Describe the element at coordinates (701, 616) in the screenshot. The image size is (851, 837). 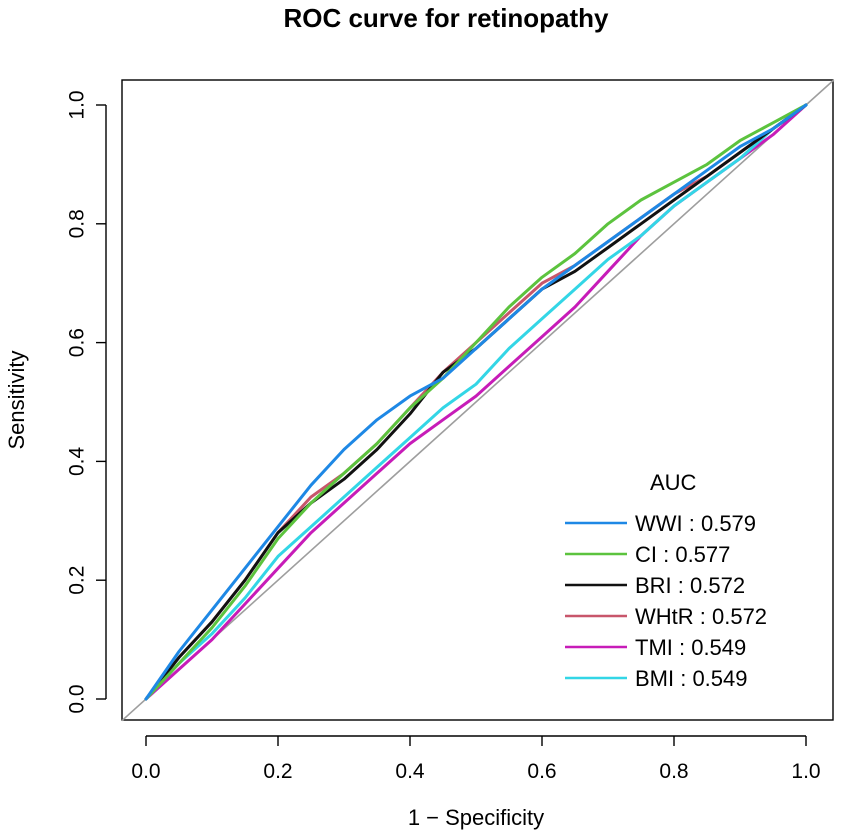
I see `legend-label-whtr: WHtR : 0.572` at that location.